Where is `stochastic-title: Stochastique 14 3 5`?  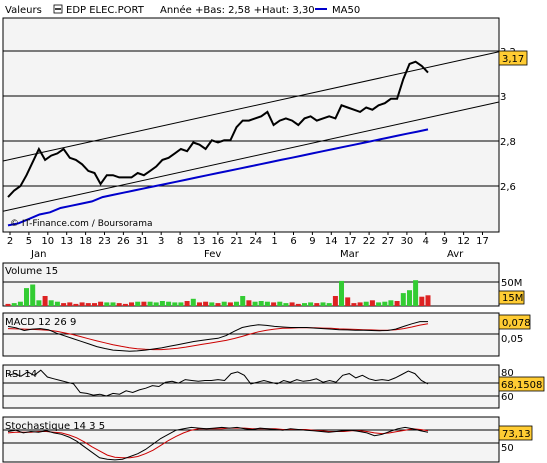
stochastic-title: Stochastique 14 3 5 is located at coordinates (55, 426).